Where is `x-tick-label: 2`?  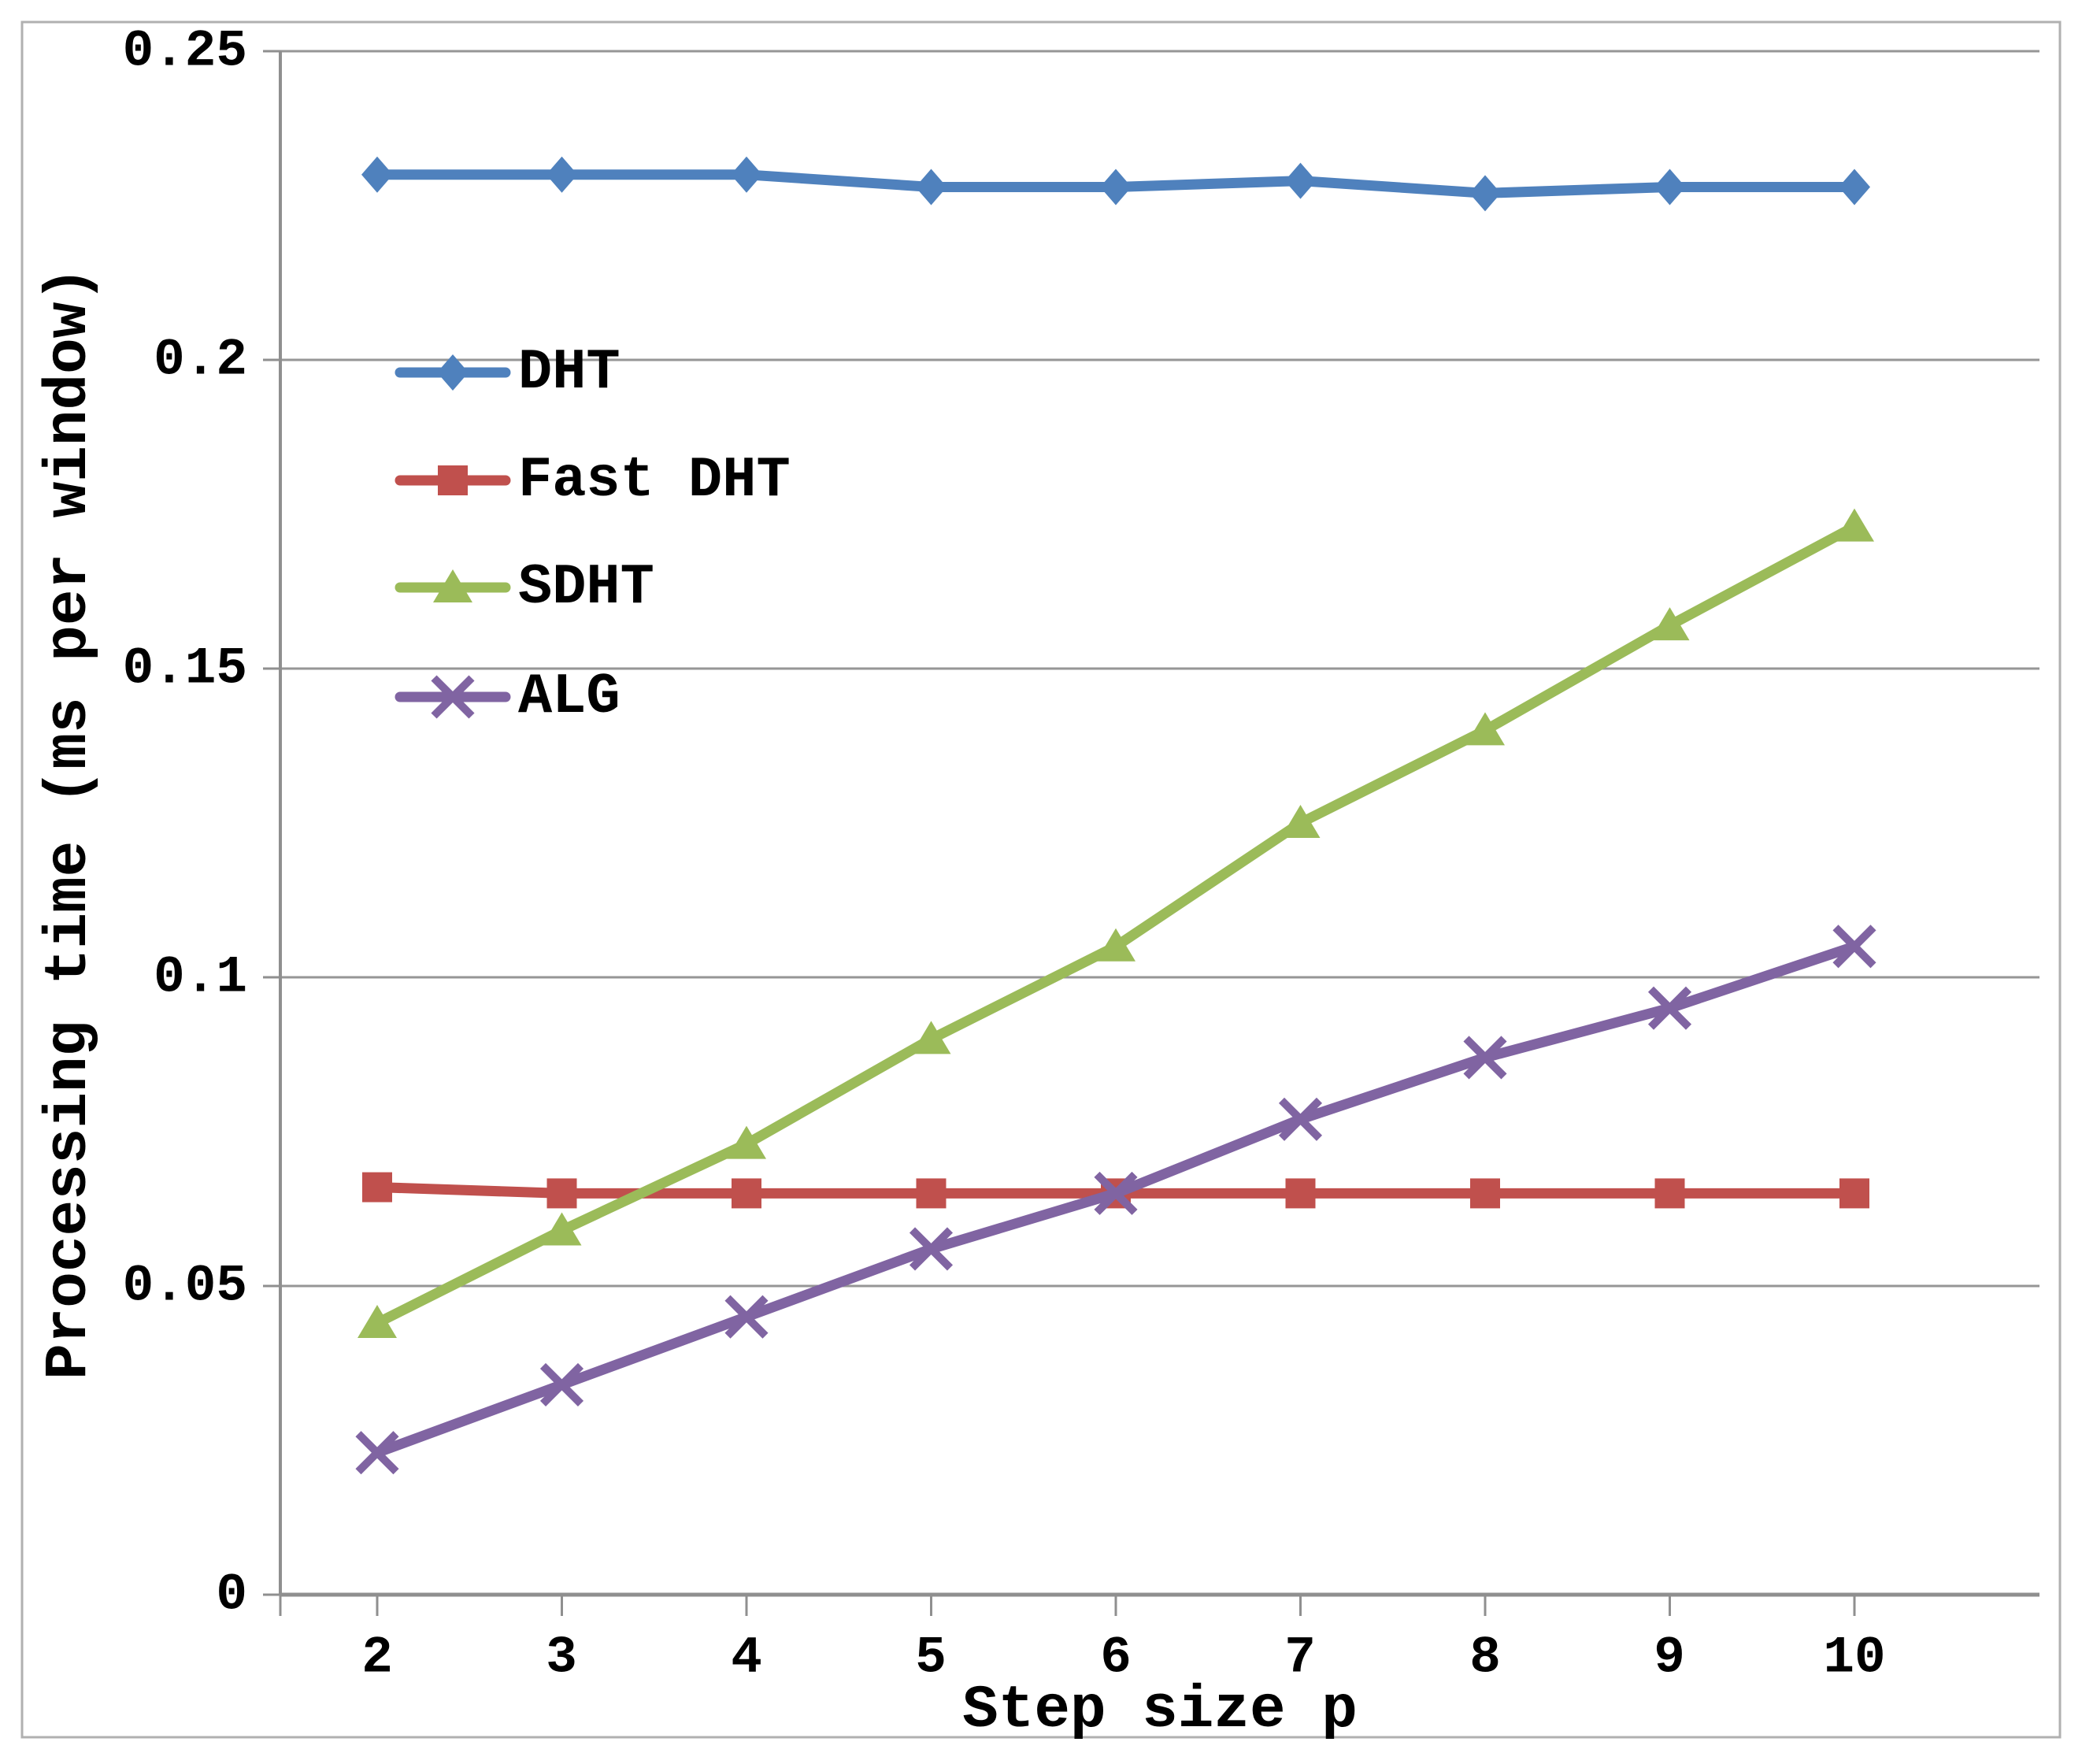 x-tick-label: 2 is located at coordinates (377, 1658).